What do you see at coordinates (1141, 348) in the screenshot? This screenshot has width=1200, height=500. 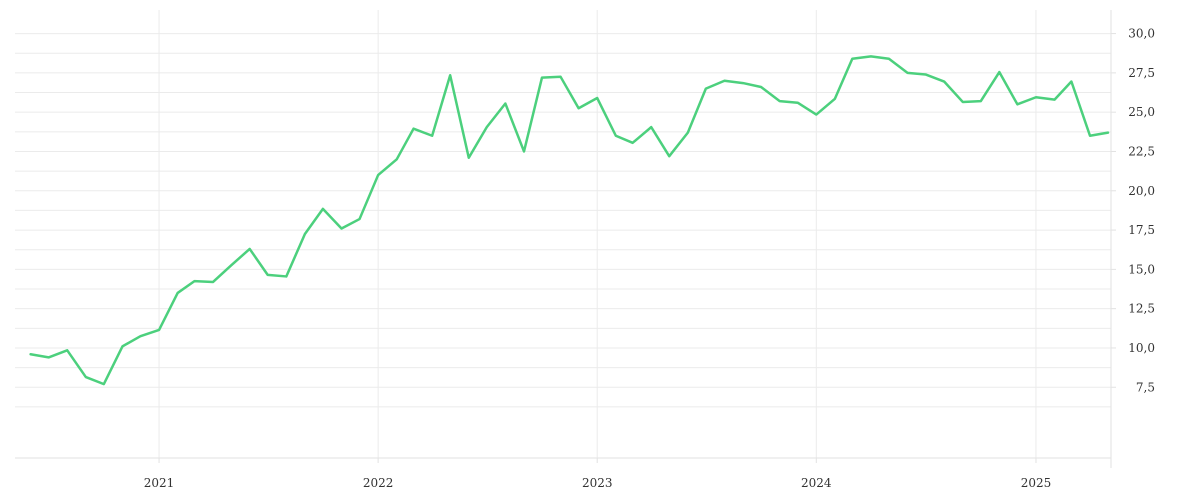 I see `y-tick-label: 10,0` at bounding box center [1141, 348].